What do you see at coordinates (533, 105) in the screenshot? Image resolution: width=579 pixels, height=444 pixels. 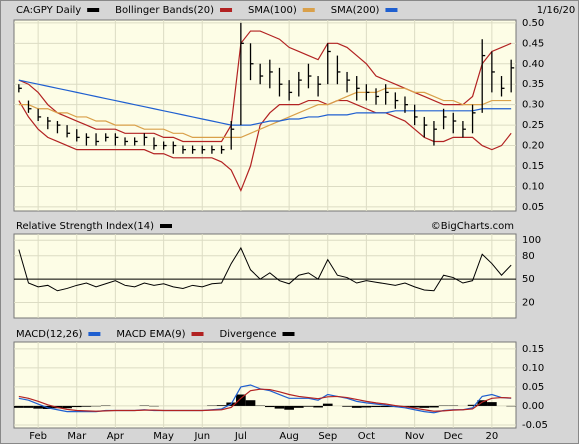 I see `y-tick-label: 0.30` at bounding box center [533, 105].